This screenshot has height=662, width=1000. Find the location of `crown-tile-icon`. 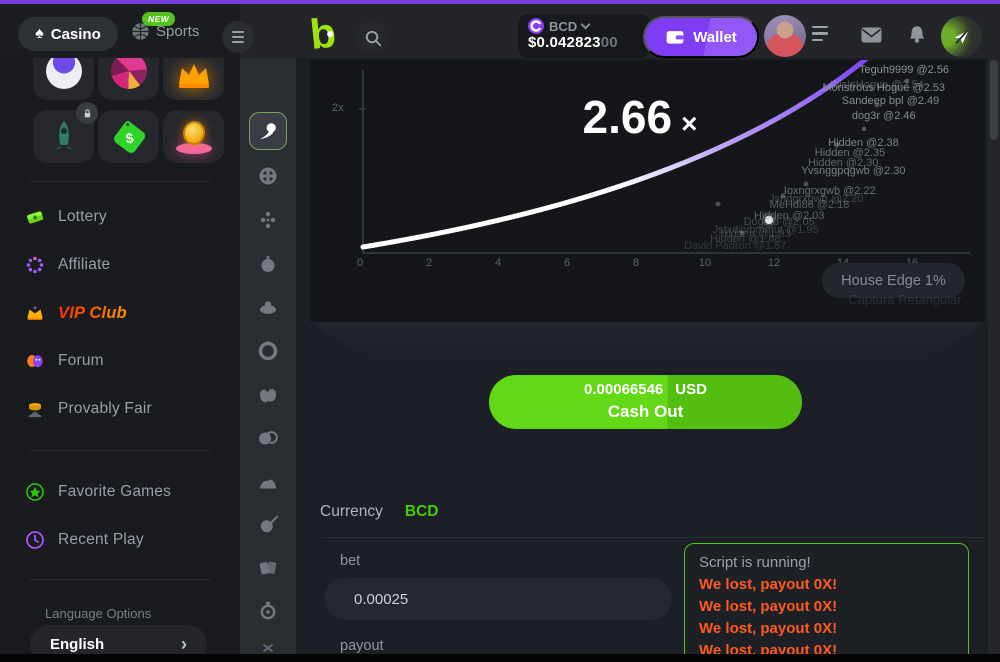

crown-tile-icon is located at coordinates (193, 76).